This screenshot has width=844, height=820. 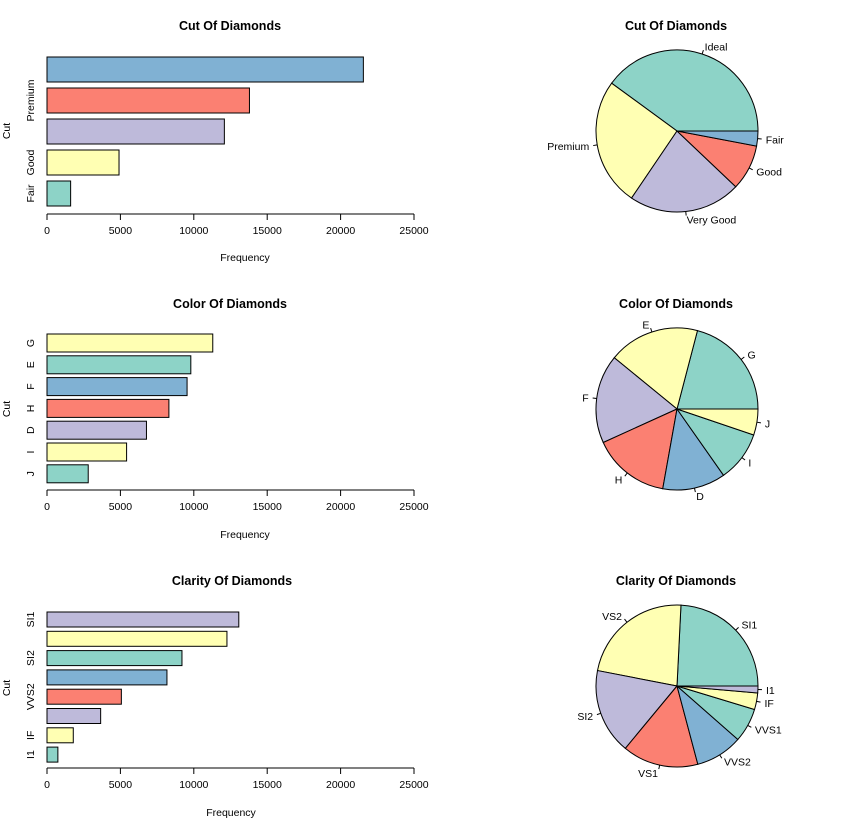 I want to click on category-label-e: E, so click(x=31, y=364).